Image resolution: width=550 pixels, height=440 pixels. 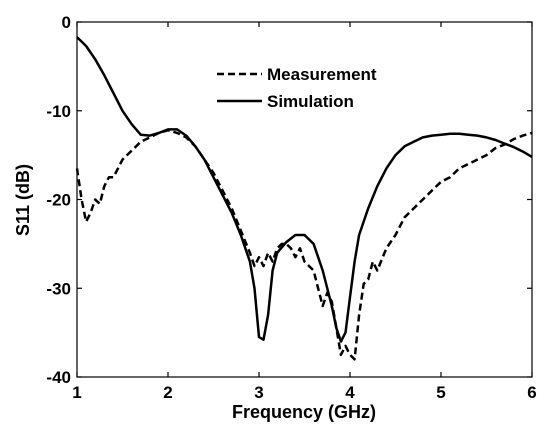 I want to click on x-tick-label: 1, so click(x=76, y=392).